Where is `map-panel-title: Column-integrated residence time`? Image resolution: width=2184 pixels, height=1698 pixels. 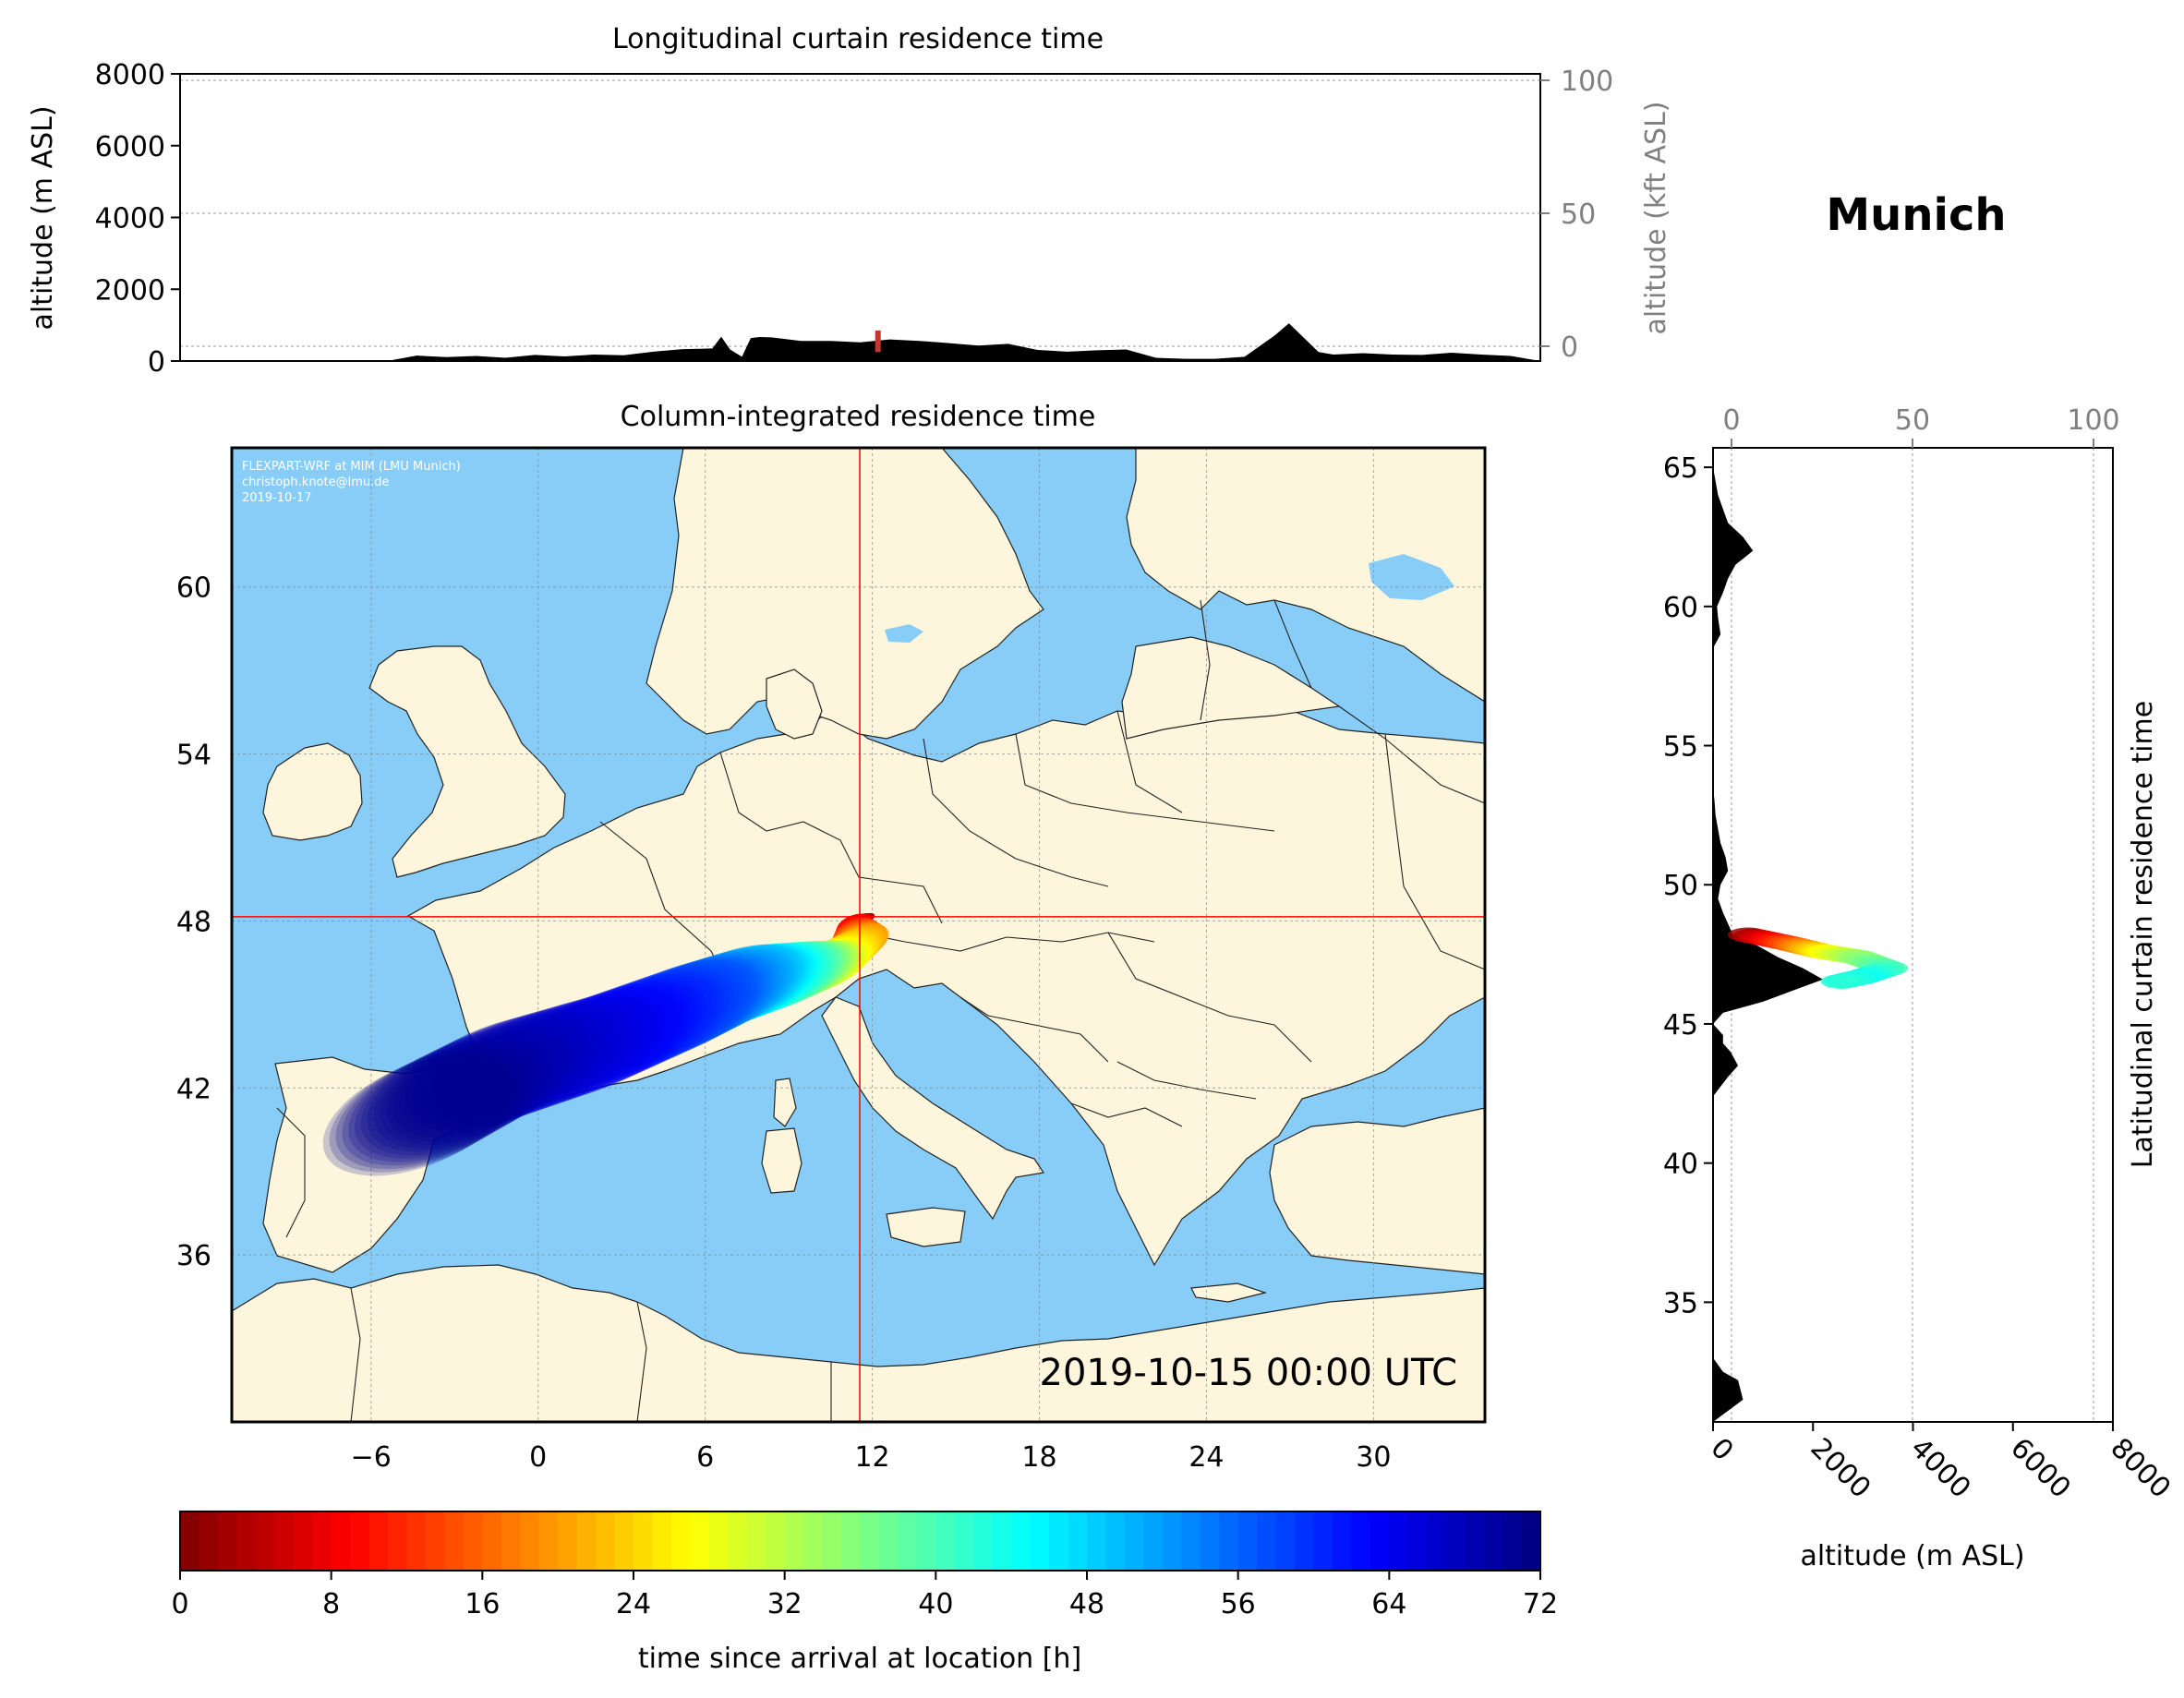
map-panel-title: Column-integrated residence time is located at coordinates (858, 417).